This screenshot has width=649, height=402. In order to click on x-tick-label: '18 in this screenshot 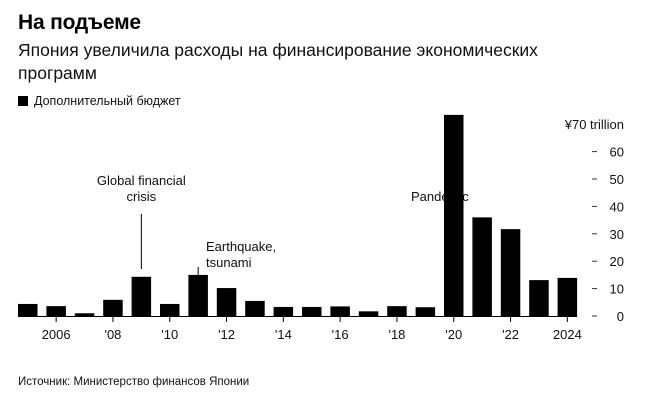, I will do `click(396, 334)`.